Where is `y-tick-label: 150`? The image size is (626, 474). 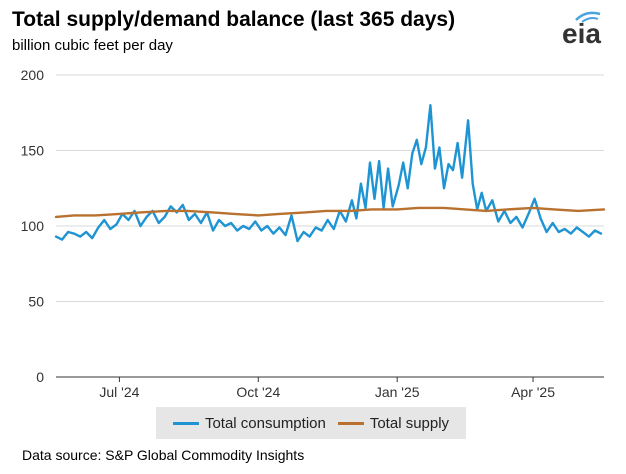
y-tick-label: 150 is located at coordinates (33, 151).